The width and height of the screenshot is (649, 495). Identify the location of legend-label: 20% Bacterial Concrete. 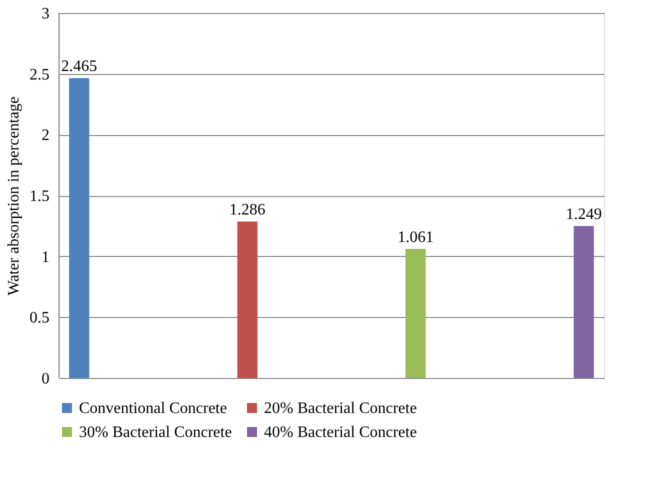
(340, 408).